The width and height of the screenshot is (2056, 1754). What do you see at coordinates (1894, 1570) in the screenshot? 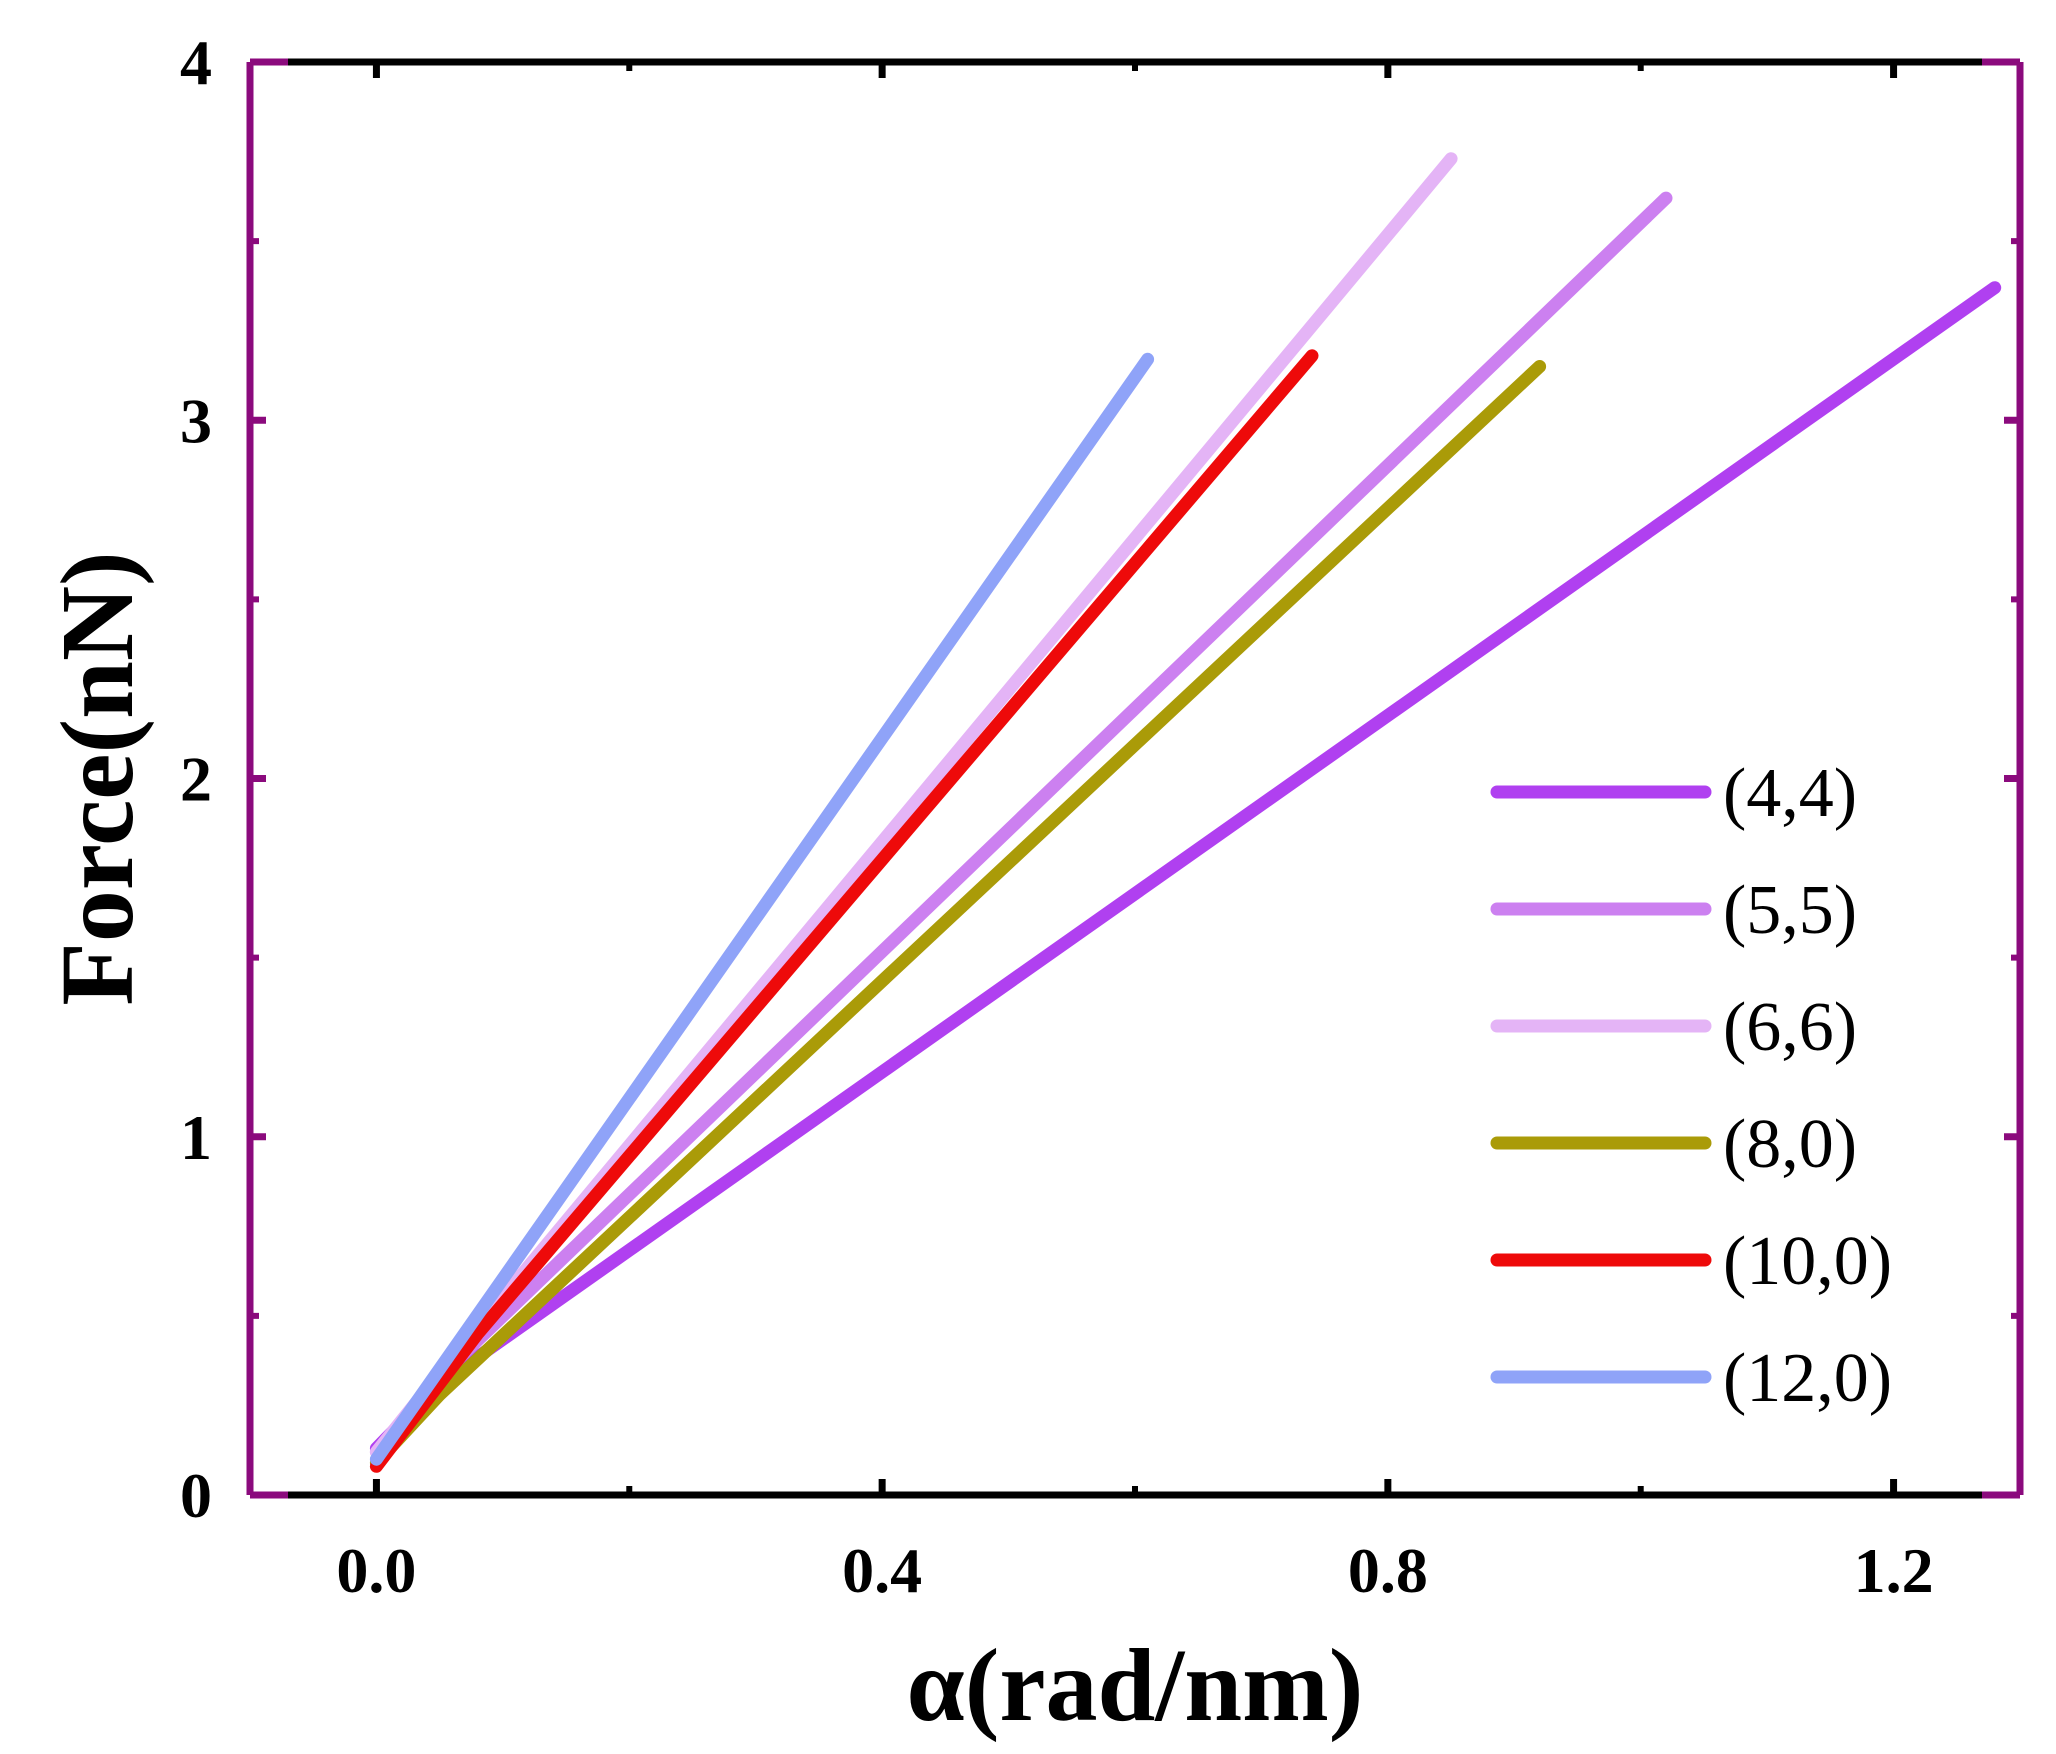
I see `x-tick-label: 1.2` at bounding box center [1894, 1570].